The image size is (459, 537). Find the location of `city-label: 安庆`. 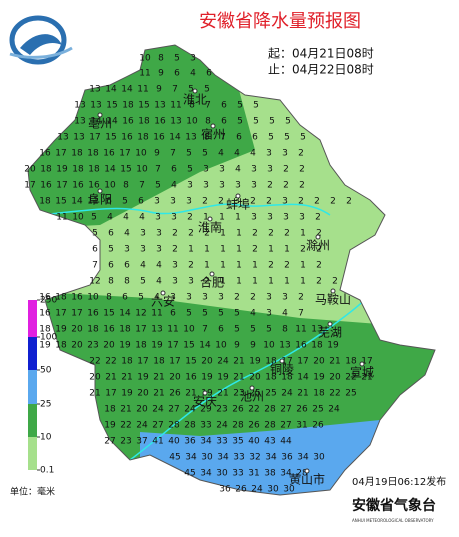

city-label: 安庆 is located at coordinates (205, 401).